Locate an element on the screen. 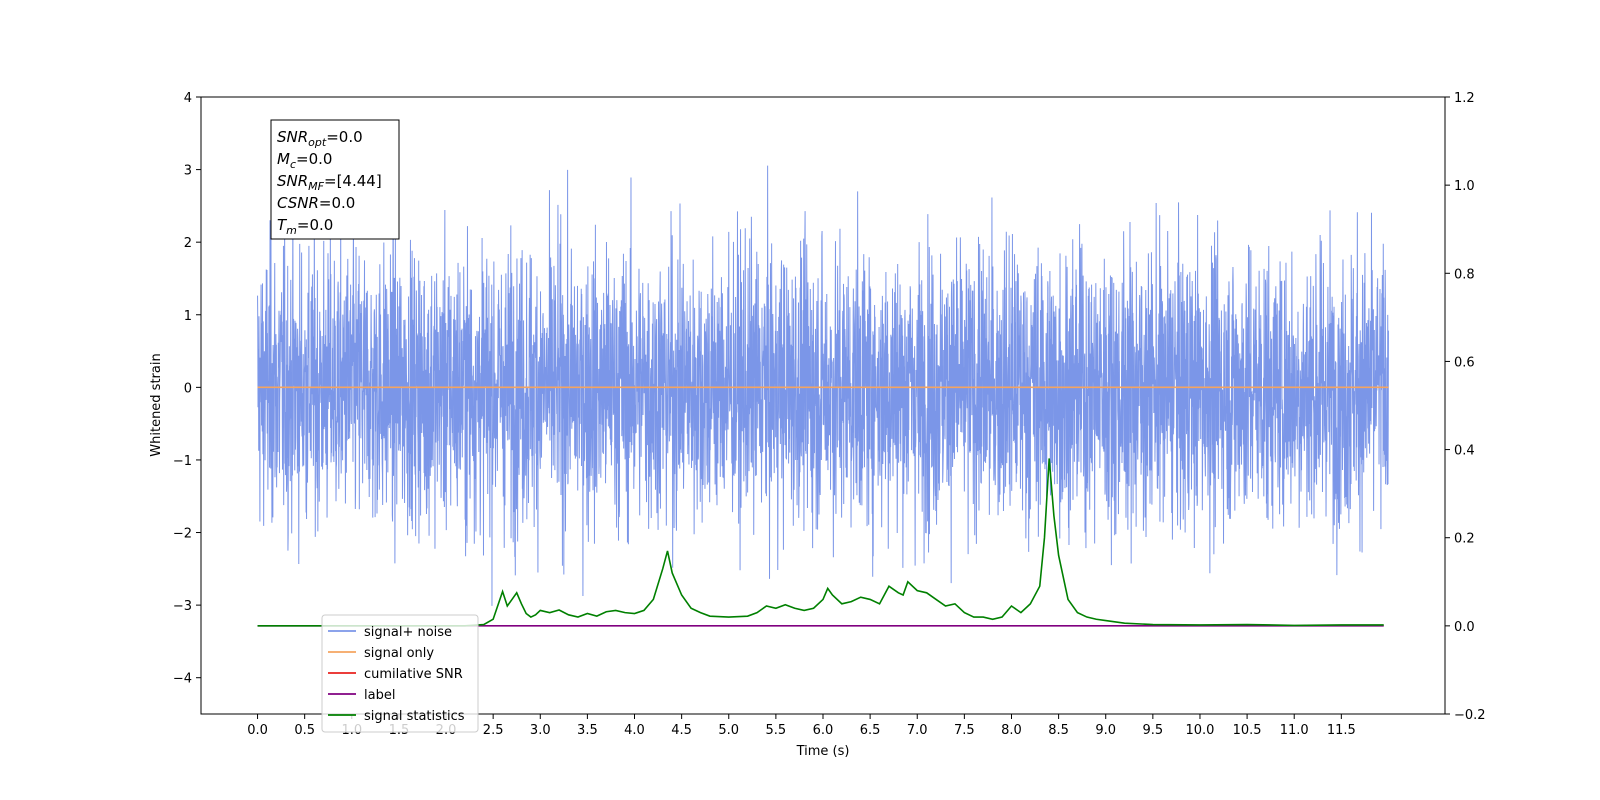 This screenshot has height=800, width=1600. y2-tick-label: 0.6 is located at coordinates (1464, 362).